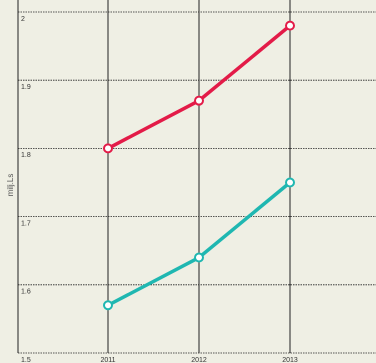 This screenshot has height=363, width=376. Describe the element at coordinates (290, 360) in the screenshot. I see `x-tick-label: 2013` at that location.